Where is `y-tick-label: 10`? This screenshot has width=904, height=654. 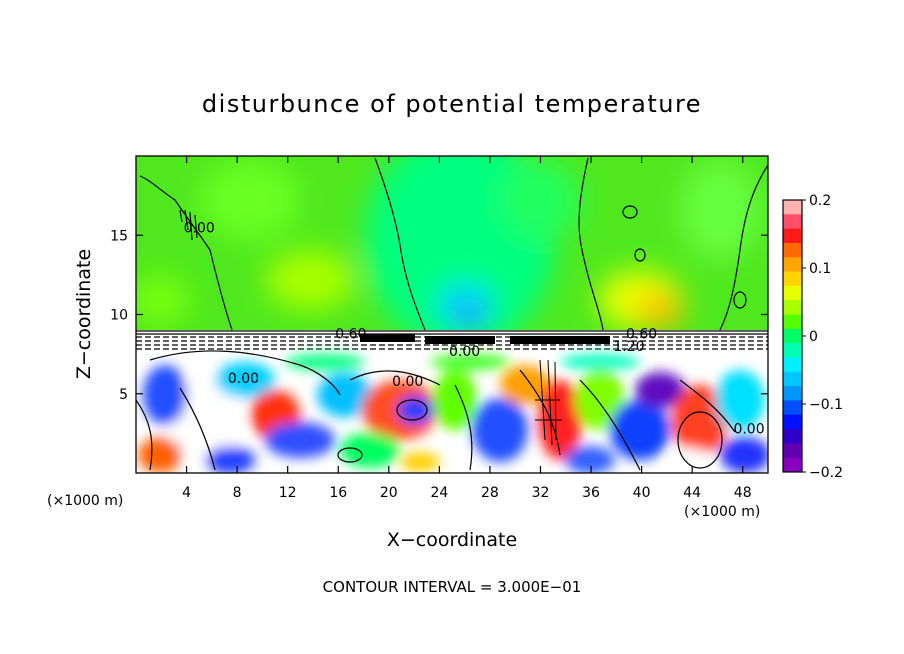 y-tick-label: 10 is located at coordinates (119, 316).